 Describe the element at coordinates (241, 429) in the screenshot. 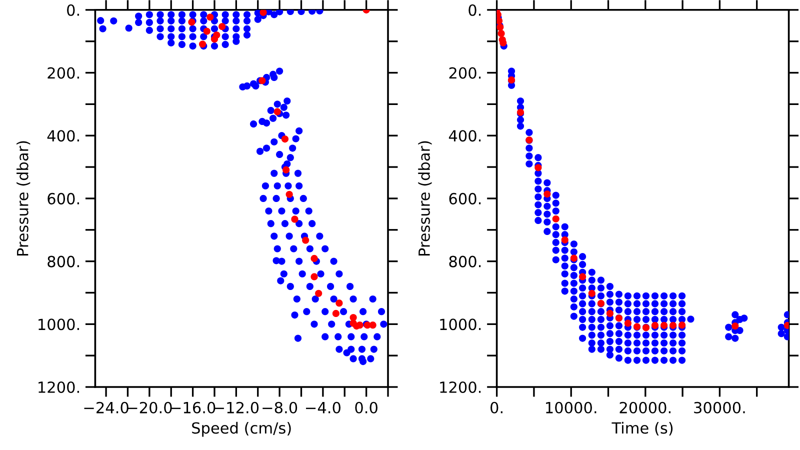

I see `x-axis-title: Speed (cm/s)` at that location.